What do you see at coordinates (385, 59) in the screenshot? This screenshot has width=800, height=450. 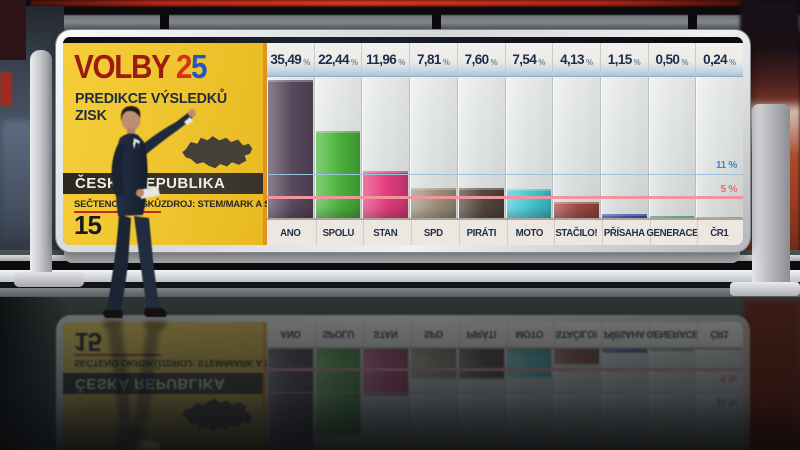 I see `value-cell: 11,96%` at bounding box center [385, 59].